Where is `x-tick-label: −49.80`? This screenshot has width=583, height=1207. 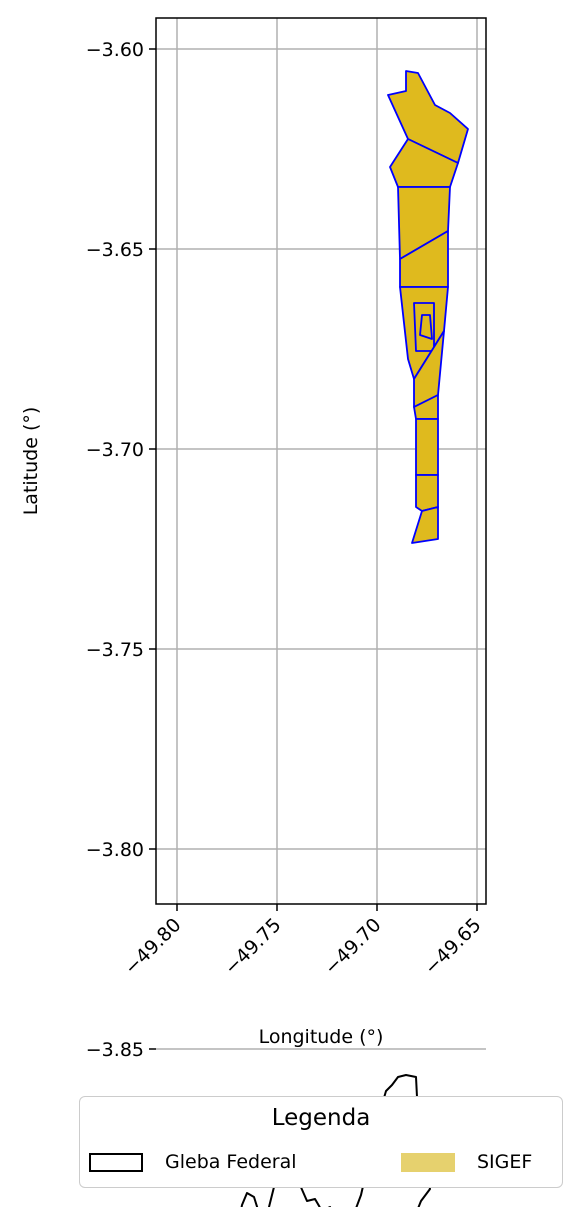
x-tick-label: −49.80 is located at coordinates (152, 946).